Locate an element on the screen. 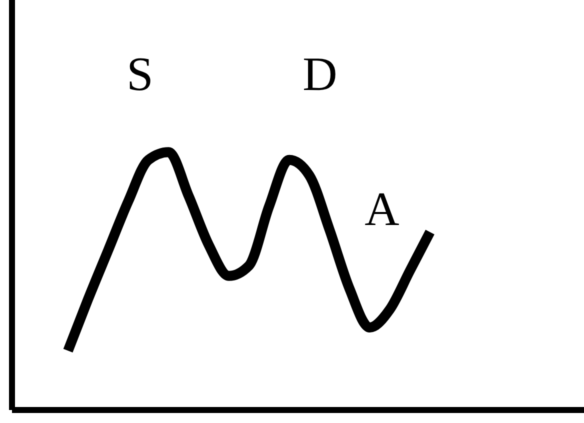 This screenshot has height=423, width=584. text: D is located at coordinates (320, 74).